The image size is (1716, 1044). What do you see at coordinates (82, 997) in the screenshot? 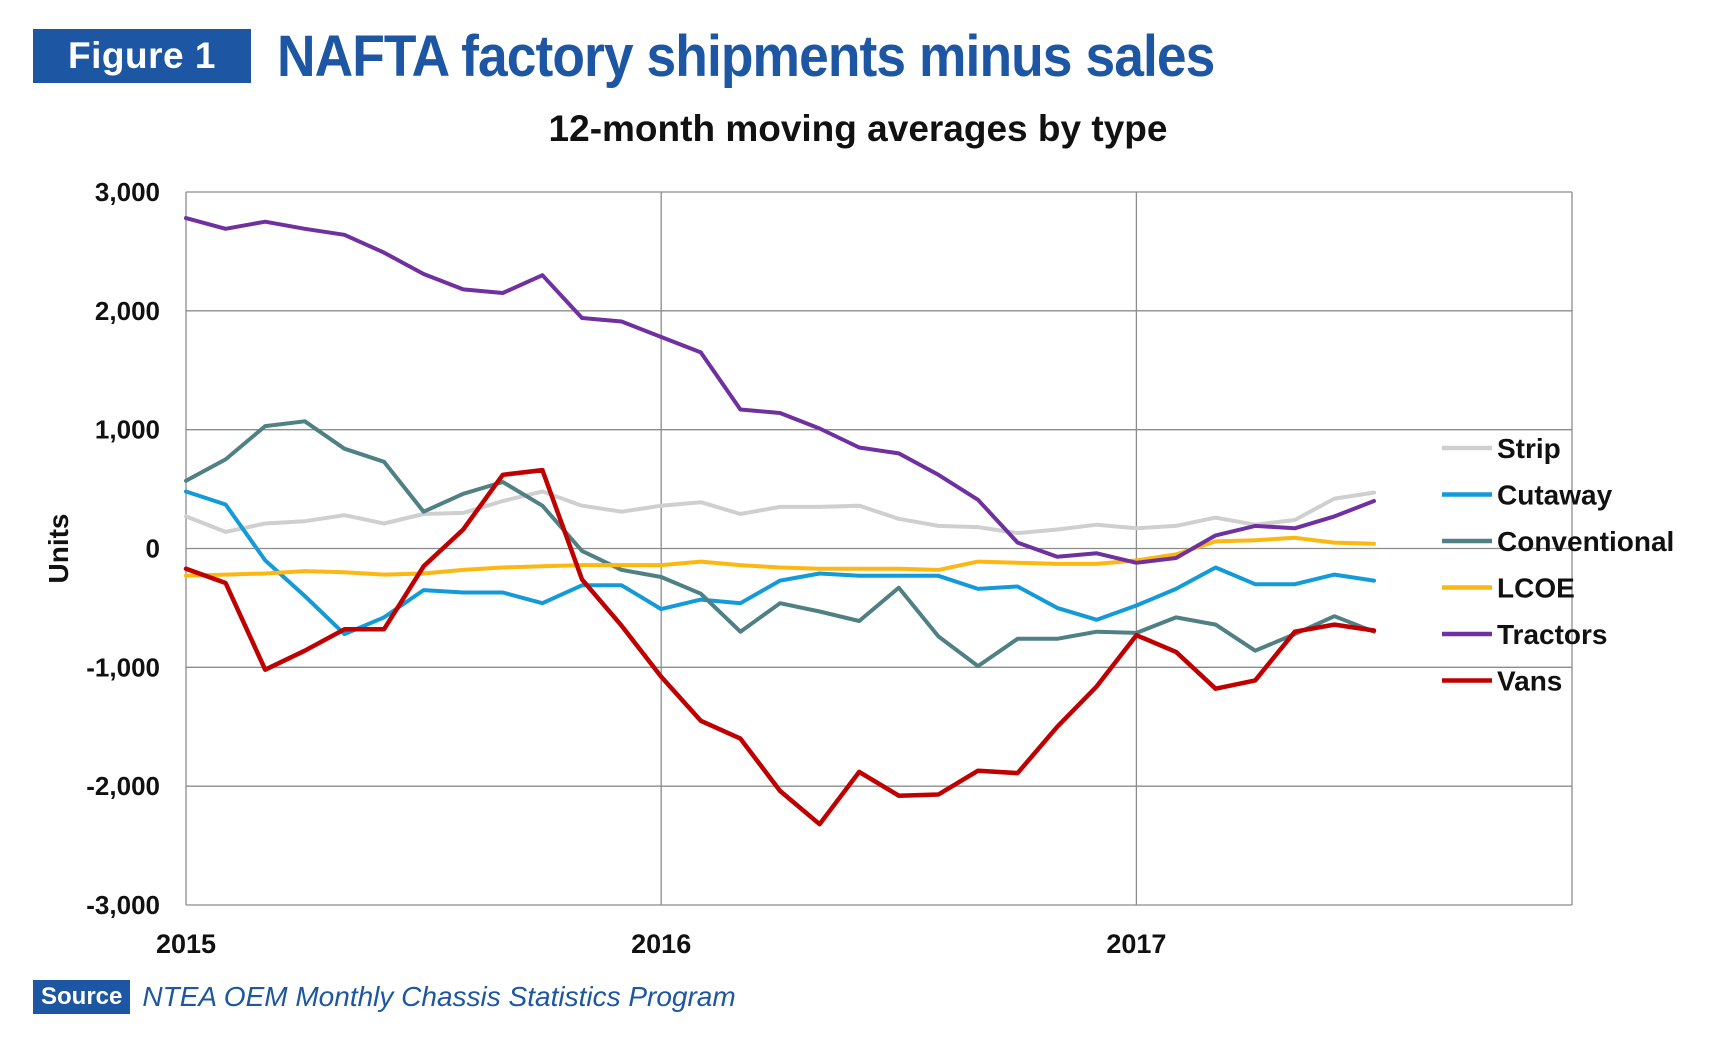
I see `source-badge: Source` at bounding box center [82, 997].